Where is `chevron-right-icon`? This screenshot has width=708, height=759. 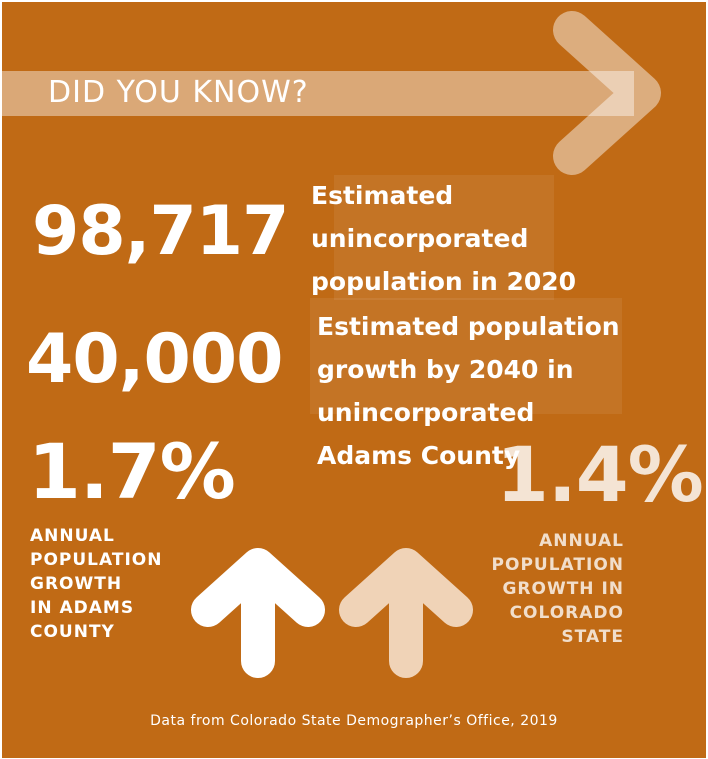 chevron-right-icon is located at coordinates (607, 93).